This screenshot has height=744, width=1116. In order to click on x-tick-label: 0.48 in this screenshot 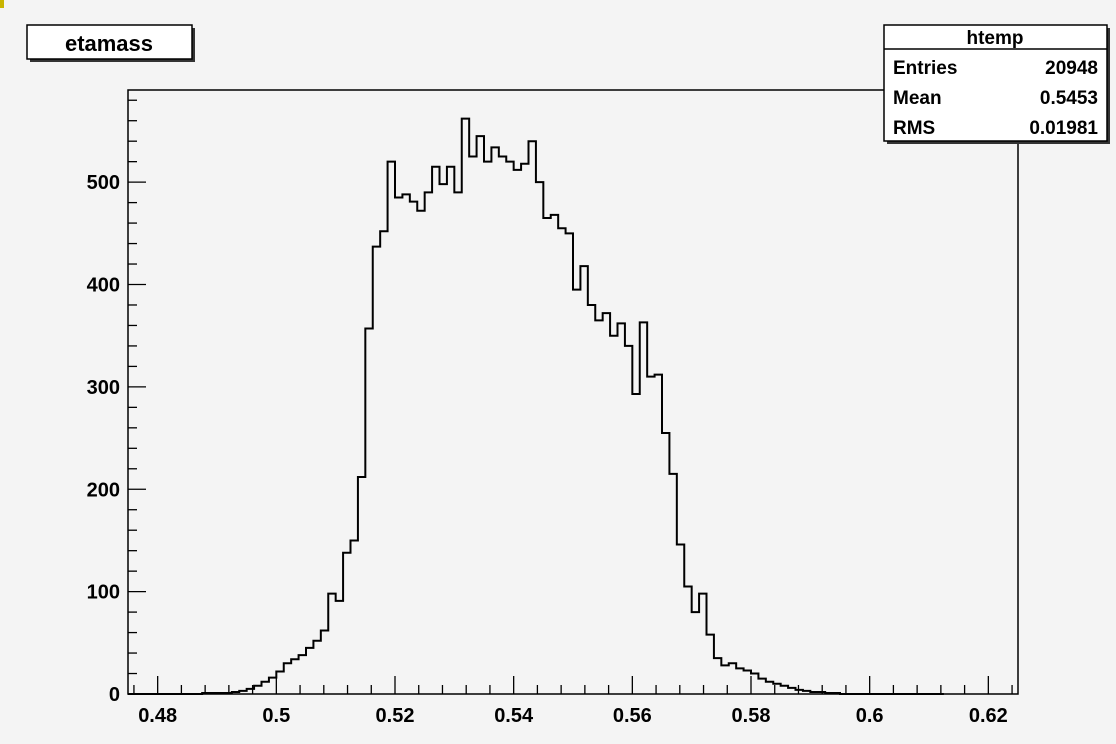, I will do `click(157, 716)`.